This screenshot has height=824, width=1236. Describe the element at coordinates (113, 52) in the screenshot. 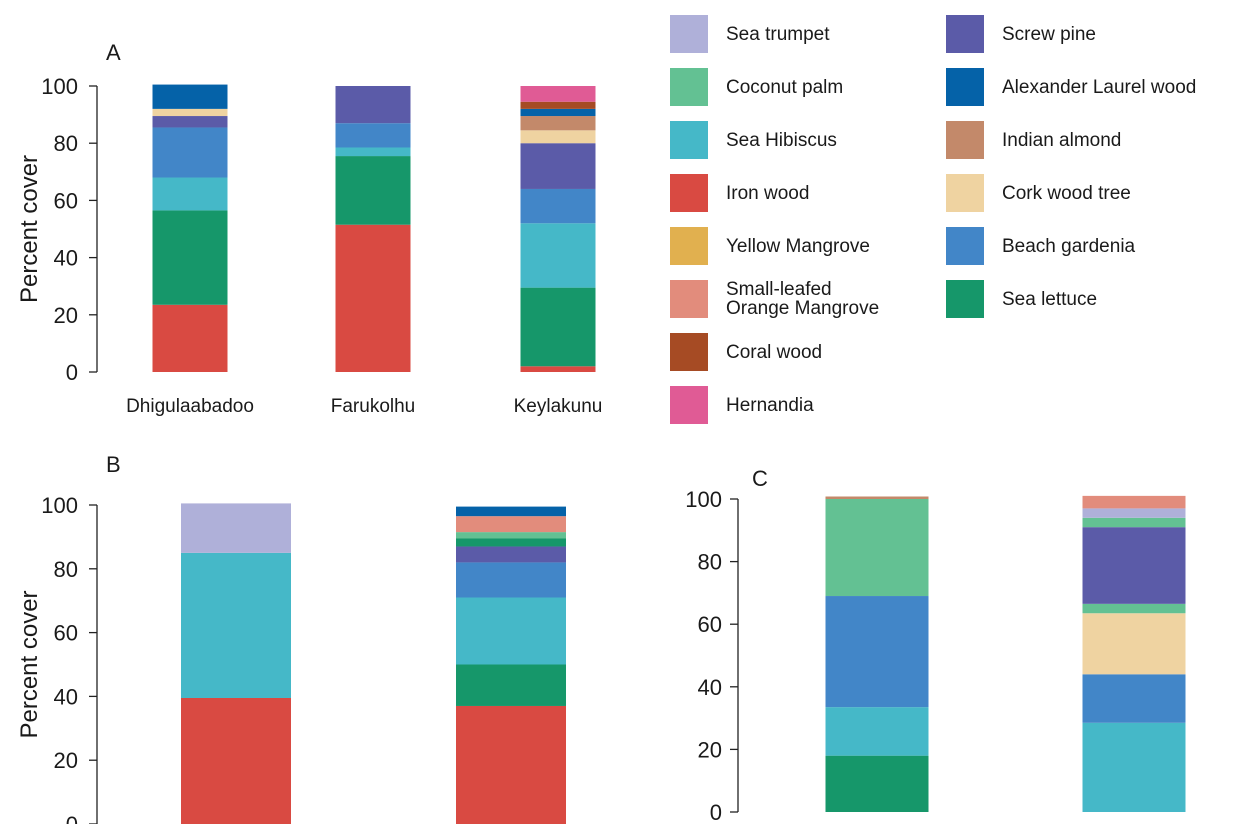

I see `panel-label: A` at that location.